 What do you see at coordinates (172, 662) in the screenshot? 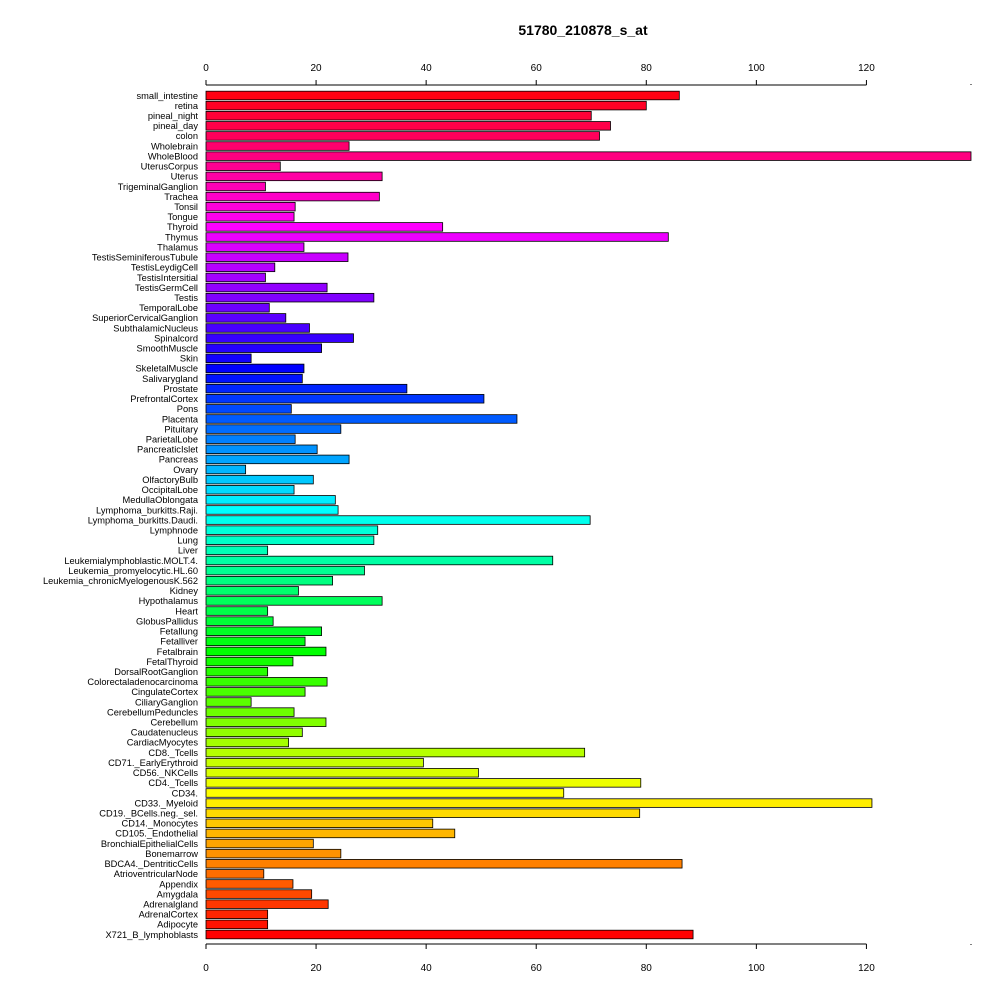
I see `category-label: FetalThyroid` at bounding box center [172, 662].